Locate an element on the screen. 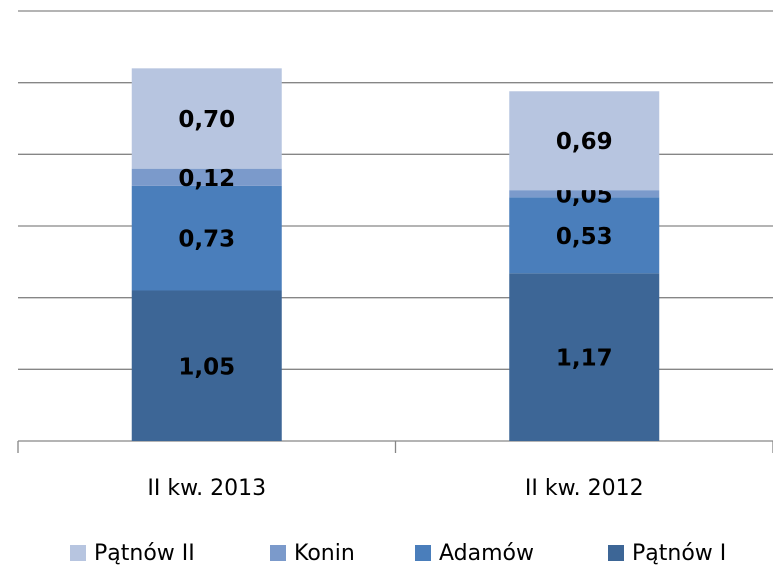  value-label: 0,69 is located at coordinates (584, 142).